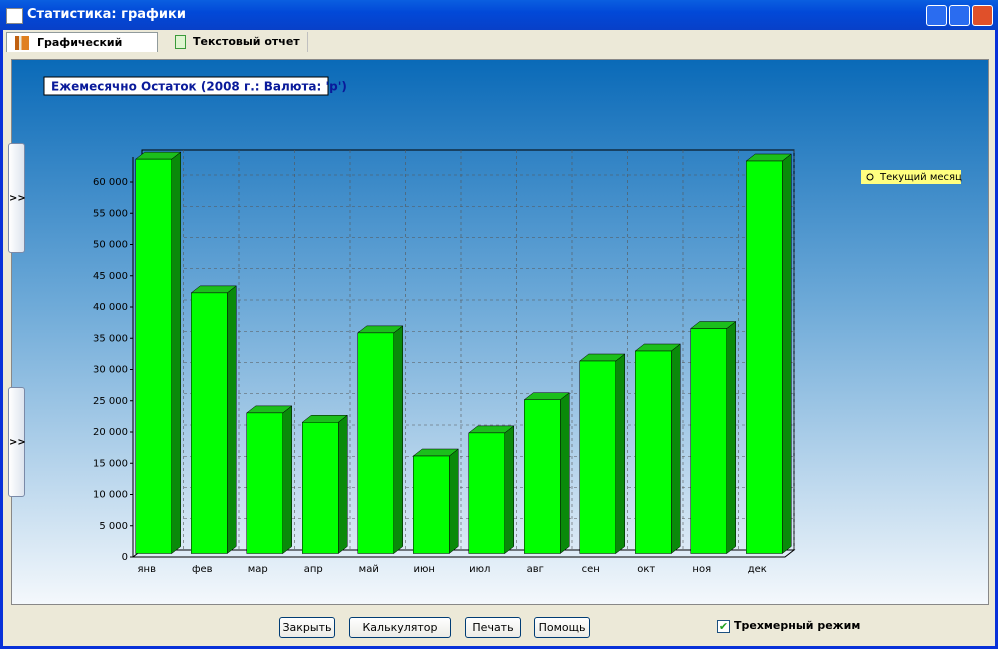 Image resolution: width=998 pixels, height=649 pixels. Describe the element at coordinates (147, 569) in the screenshot. I see `x-tick-label: янв` at that location.